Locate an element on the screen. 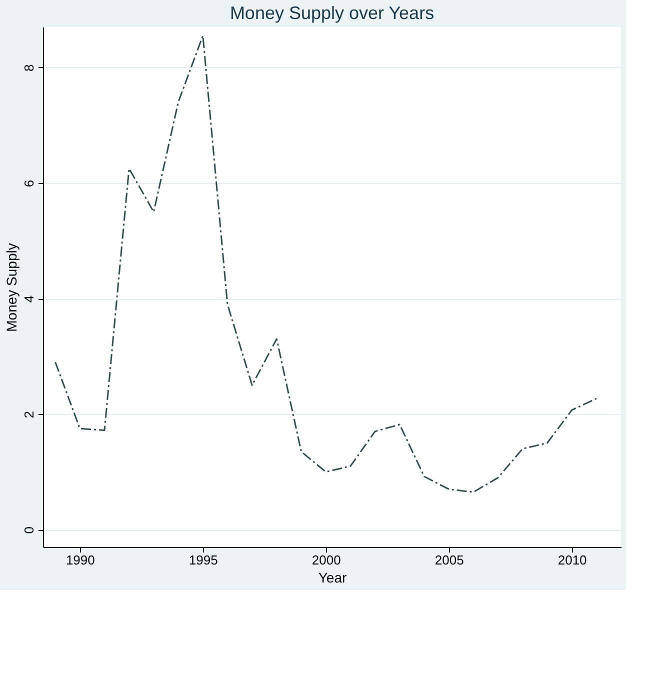 The height and width of the screenshot is (677, 655). y-tick-label: 8 is located at coordinates (29, 68).